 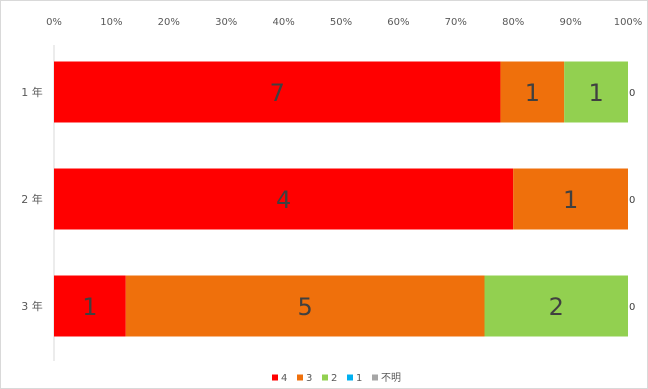 What do you see at coordinates (570, 22) in the screenshot?
I see `x-tick-label: 90%` at bounding box center [570, 22].